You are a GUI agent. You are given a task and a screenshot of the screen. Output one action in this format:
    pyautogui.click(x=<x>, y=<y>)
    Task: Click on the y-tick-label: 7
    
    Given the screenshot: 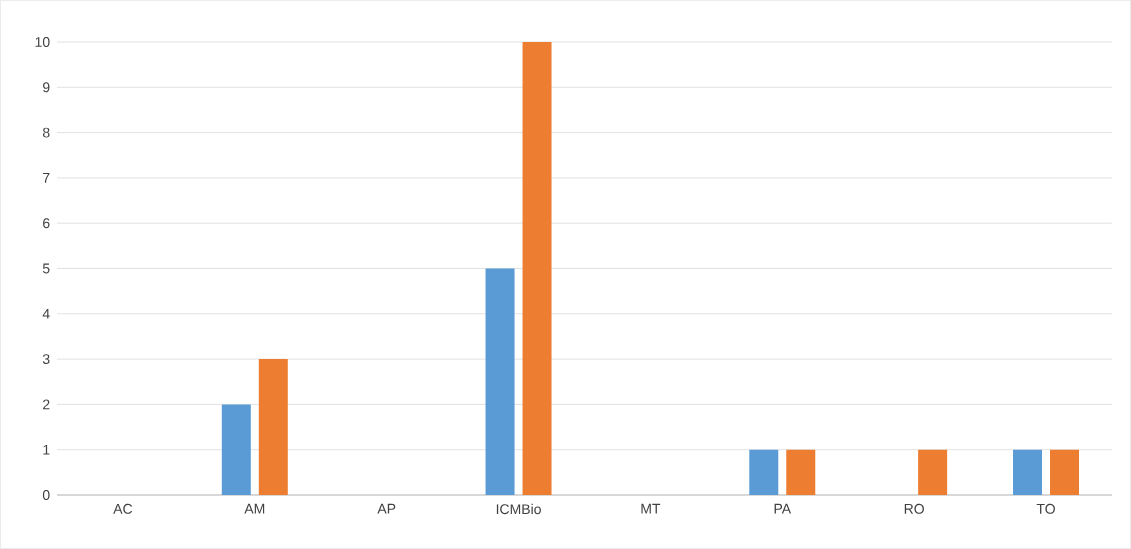 What is the action you would take?
    pyautogui.click(x=46, y=178)
    